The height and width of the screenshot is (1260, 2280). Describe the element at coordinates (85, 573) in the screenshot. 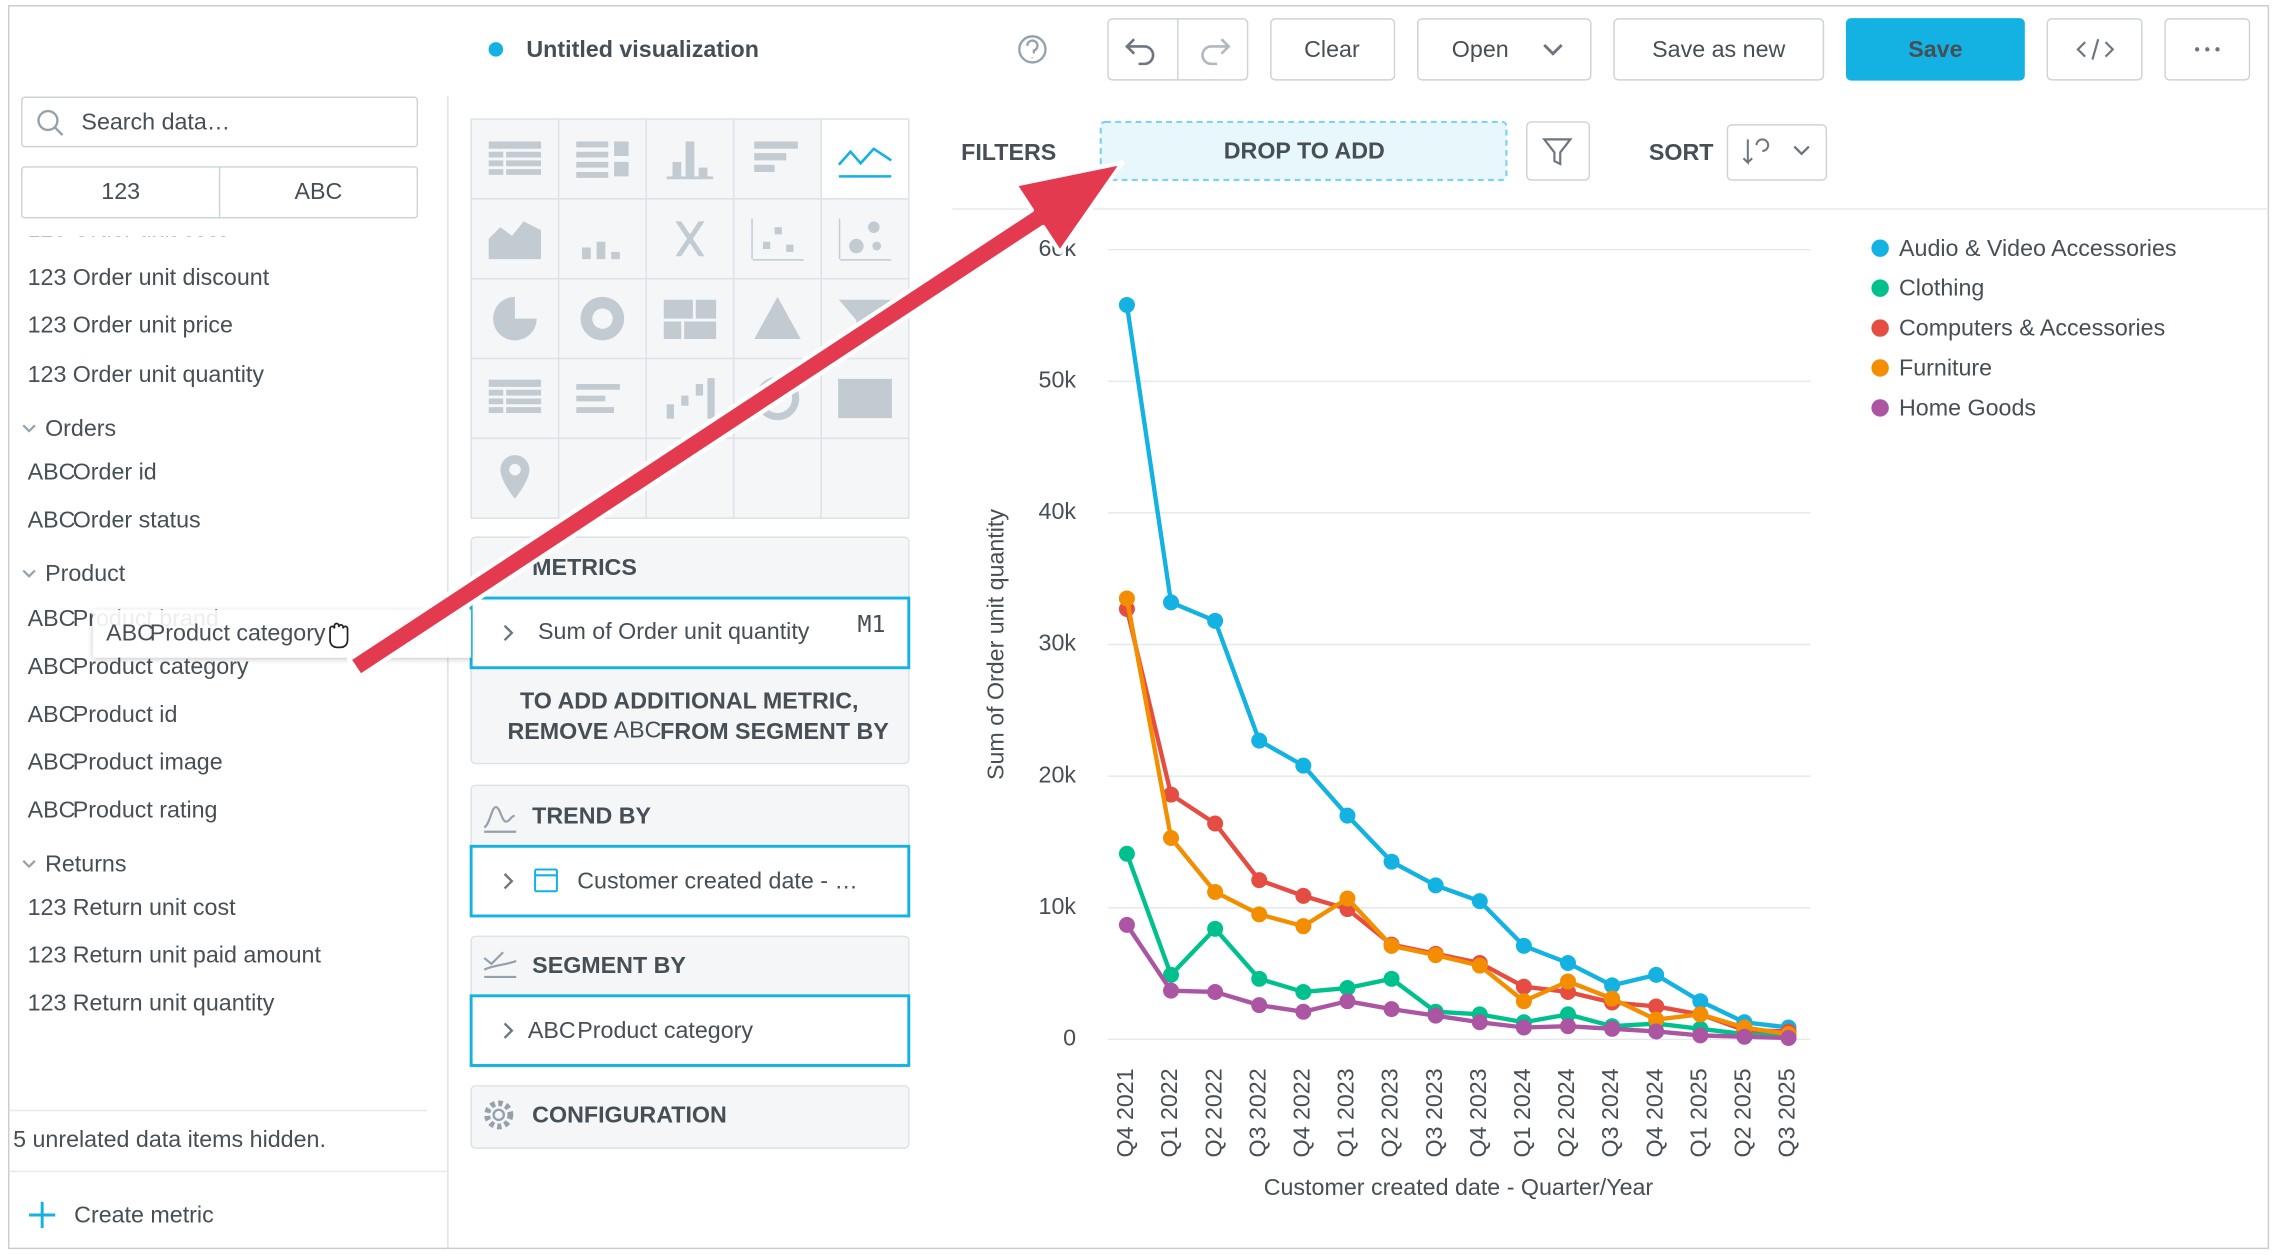

I see `group-label: Product` at that location.